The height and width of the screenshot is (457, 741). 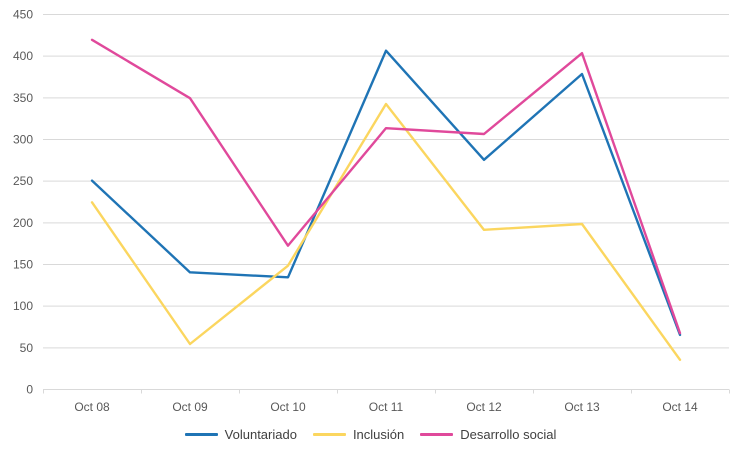 What do you see at coordinates (23, 181) in the screenshot?
I see `y-axis-tick-label: 250` at bounding box center [23, 181].